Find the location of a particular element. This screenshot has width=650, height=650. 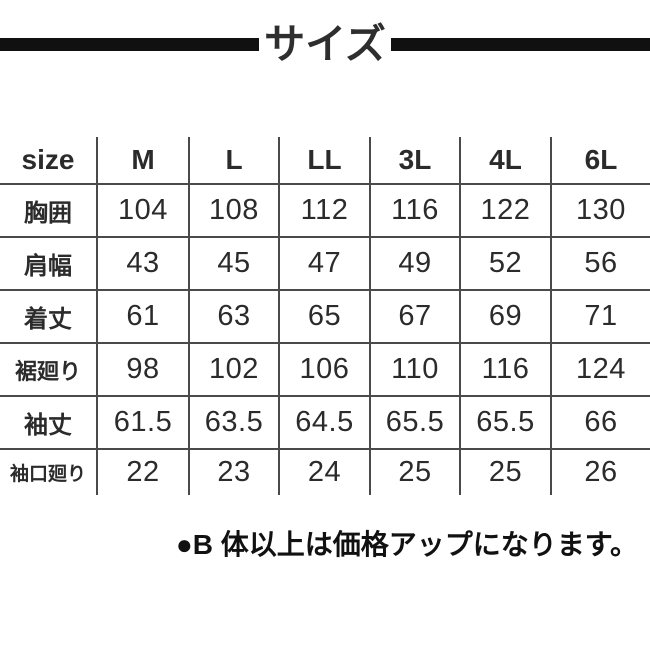

table-cell: 45 is located at coordinates (234, 263).